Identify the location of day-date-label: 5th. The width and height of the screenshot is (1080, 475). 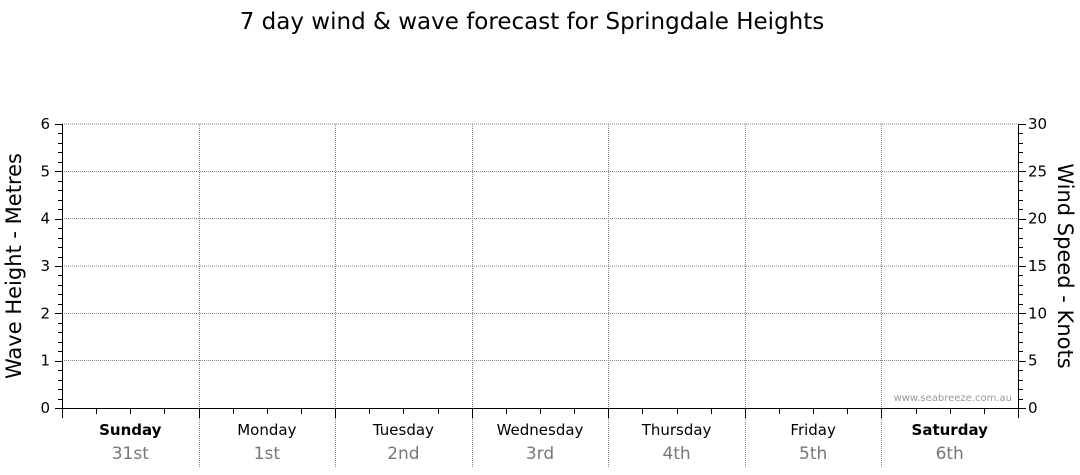
(813, 454).